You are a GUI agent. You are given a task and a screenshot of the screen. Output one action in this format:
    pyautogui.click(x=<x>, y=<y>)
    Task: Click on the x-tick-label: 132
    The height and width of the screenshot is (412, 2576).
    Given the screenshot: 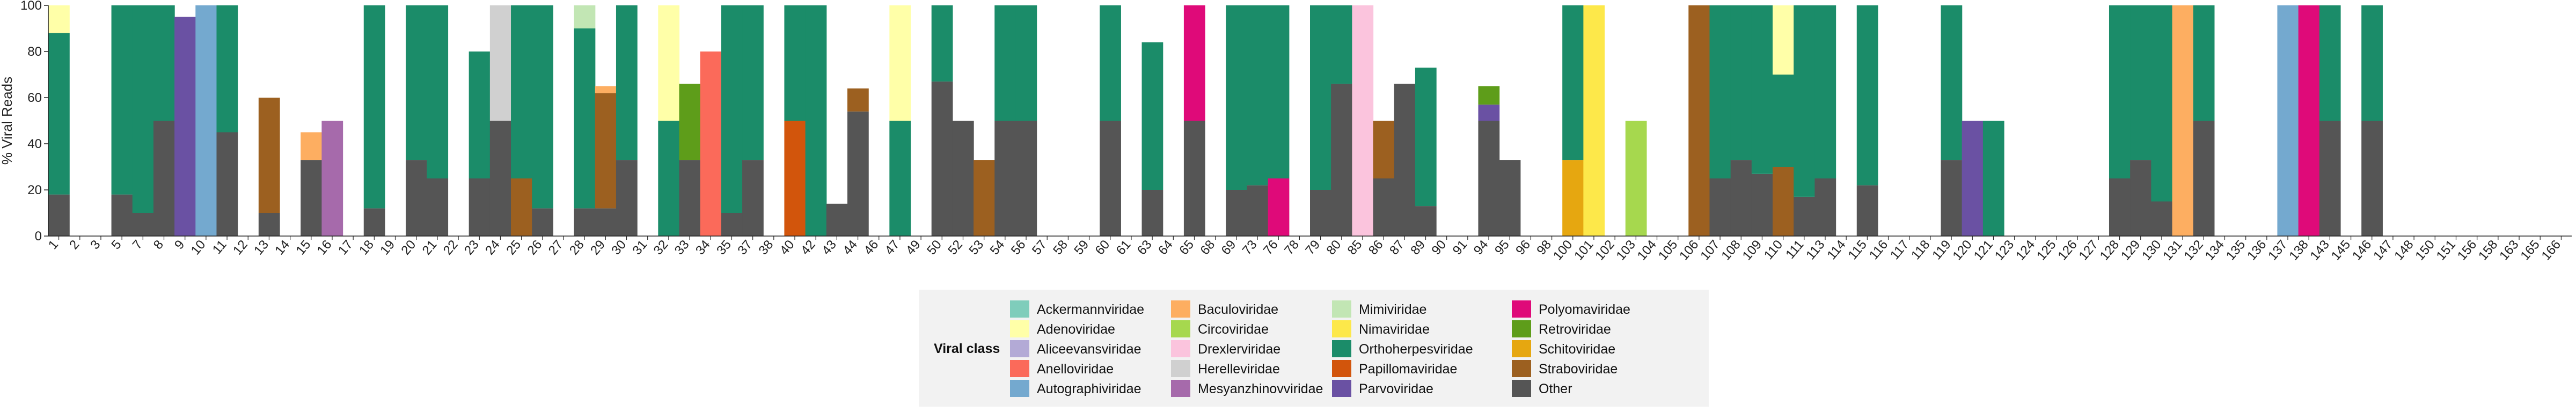 What is the action you would take?
    pyautogui.click(x=2193, y=251)
    